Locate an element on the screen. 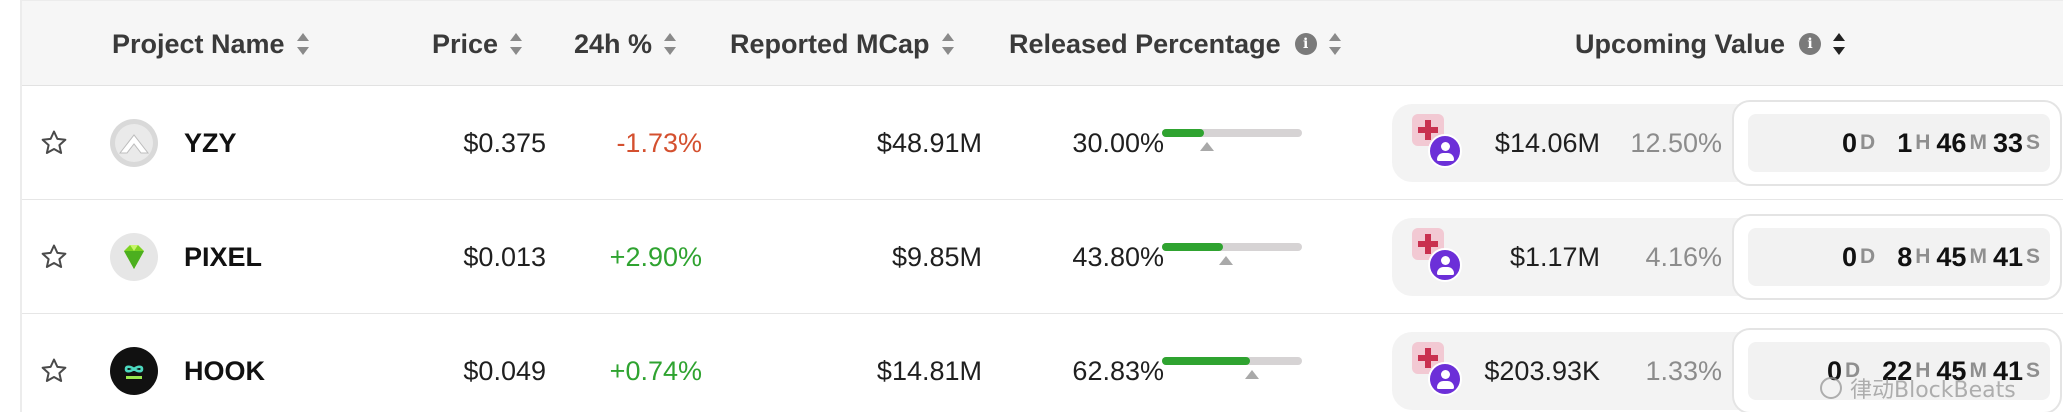 This screenshot has height=412, width=2063. watermark: 律动BlockBeats is located at coordinates (1918, 388).